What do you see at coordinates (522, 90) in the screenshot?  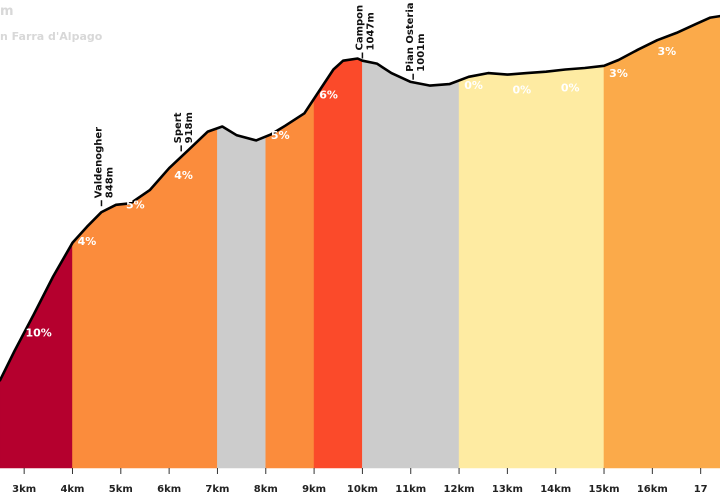 I see `gradient-label-extra-2: 0%` at bounding box center [522, 90].